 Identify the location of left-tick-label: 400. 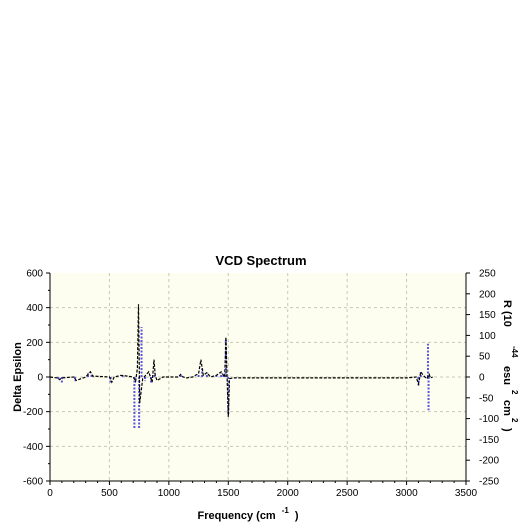
(34, 308).